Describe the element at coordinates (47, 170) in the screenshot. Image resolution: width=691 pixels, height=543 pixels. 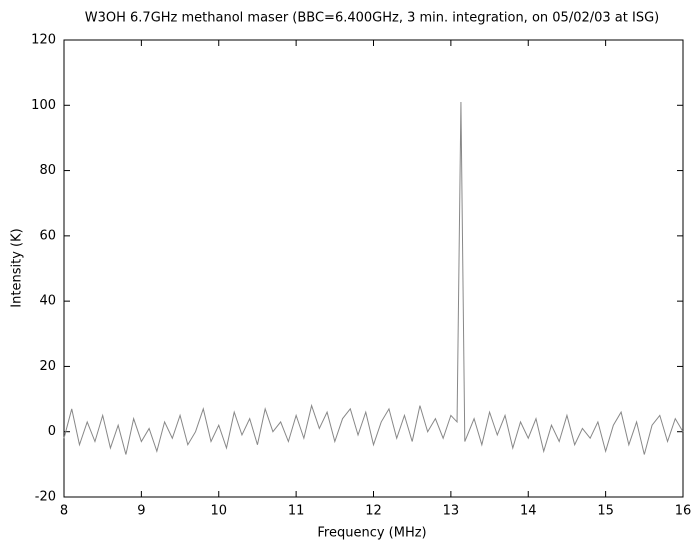
I see `y-tick-label: 80` at that location.